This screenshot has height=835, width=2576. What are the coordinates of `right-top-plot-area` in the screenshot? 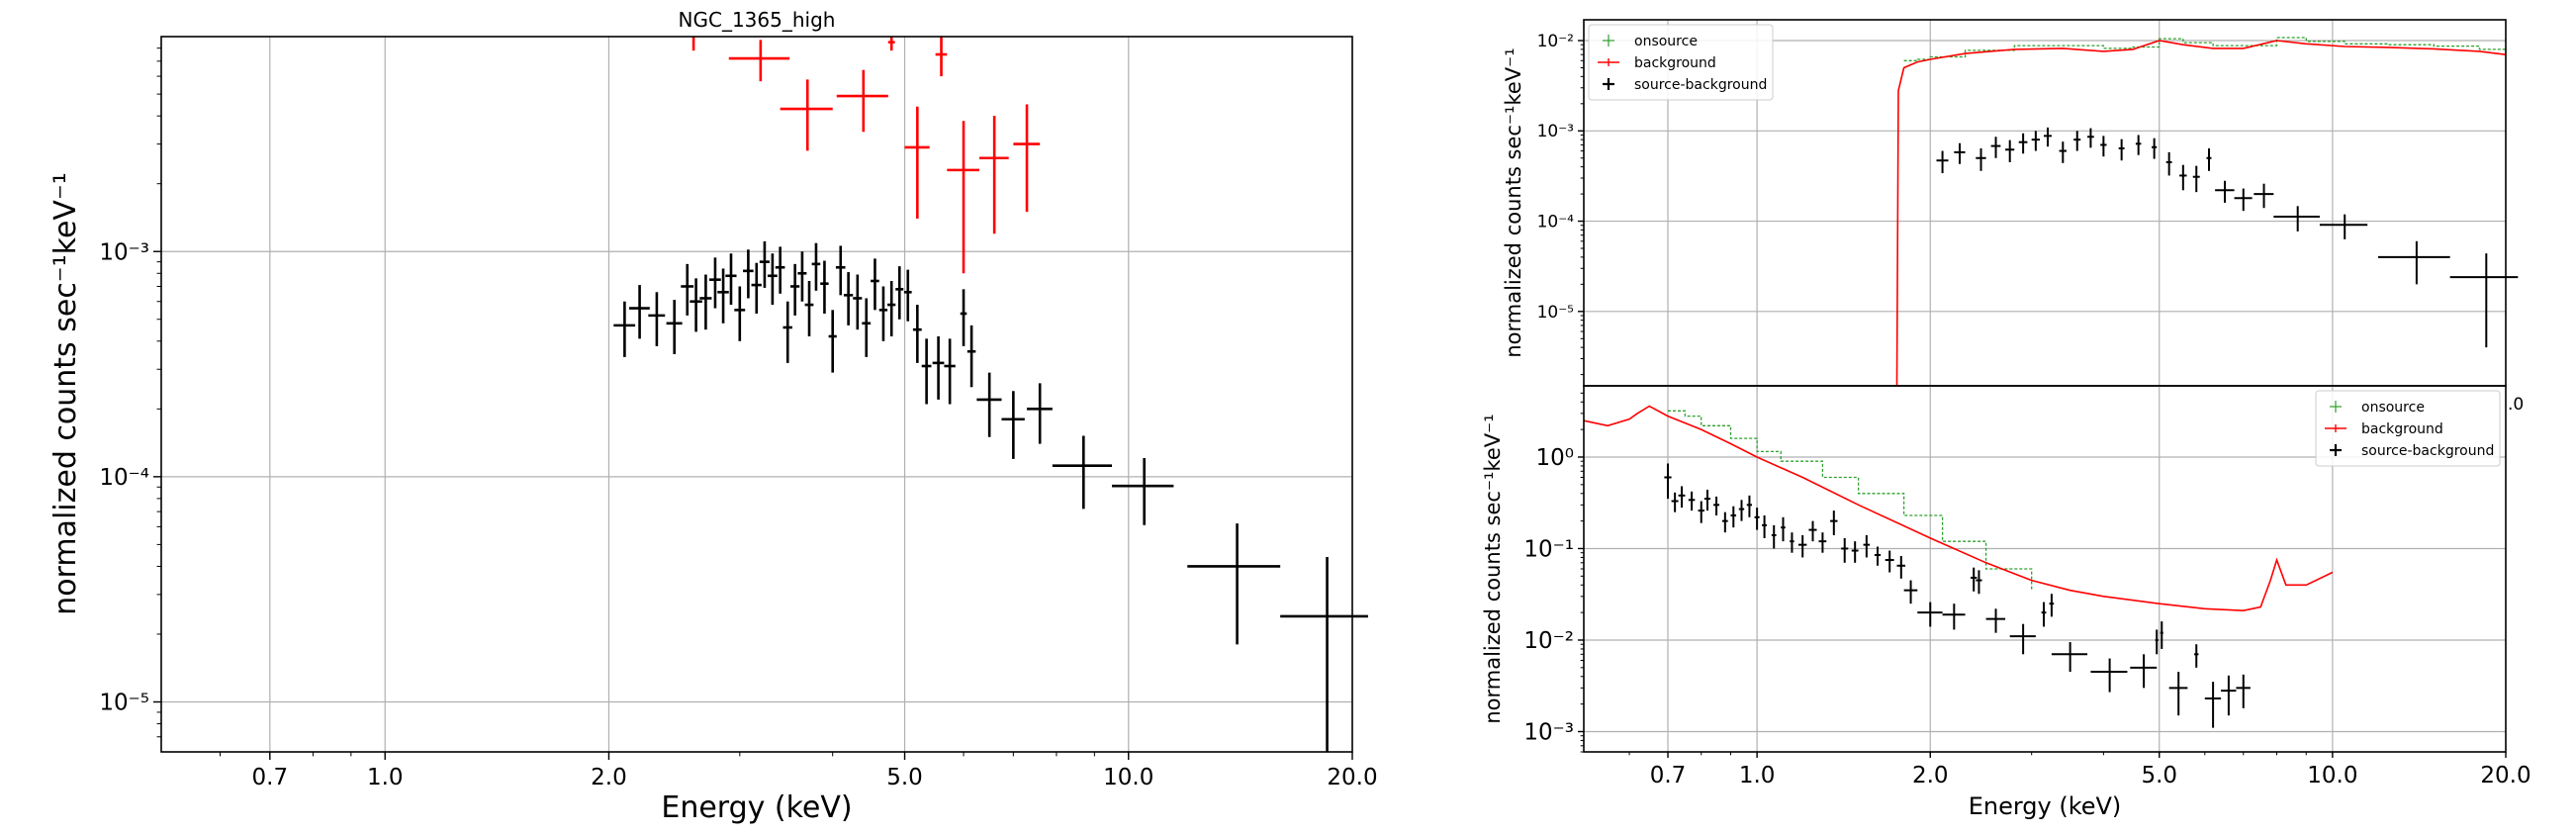 It's located at (2207, 212).